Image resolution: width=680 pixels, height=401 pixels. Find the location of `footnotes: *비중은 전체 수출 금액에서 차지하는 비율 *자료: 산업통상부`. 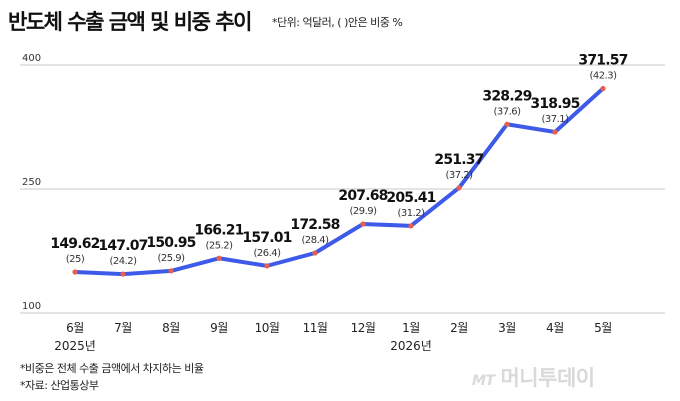

footnotes: *비중은 전체 수출 금액에서 차지하는 비율 *자료: 산업통상부 is located at coordinates (112, 377).